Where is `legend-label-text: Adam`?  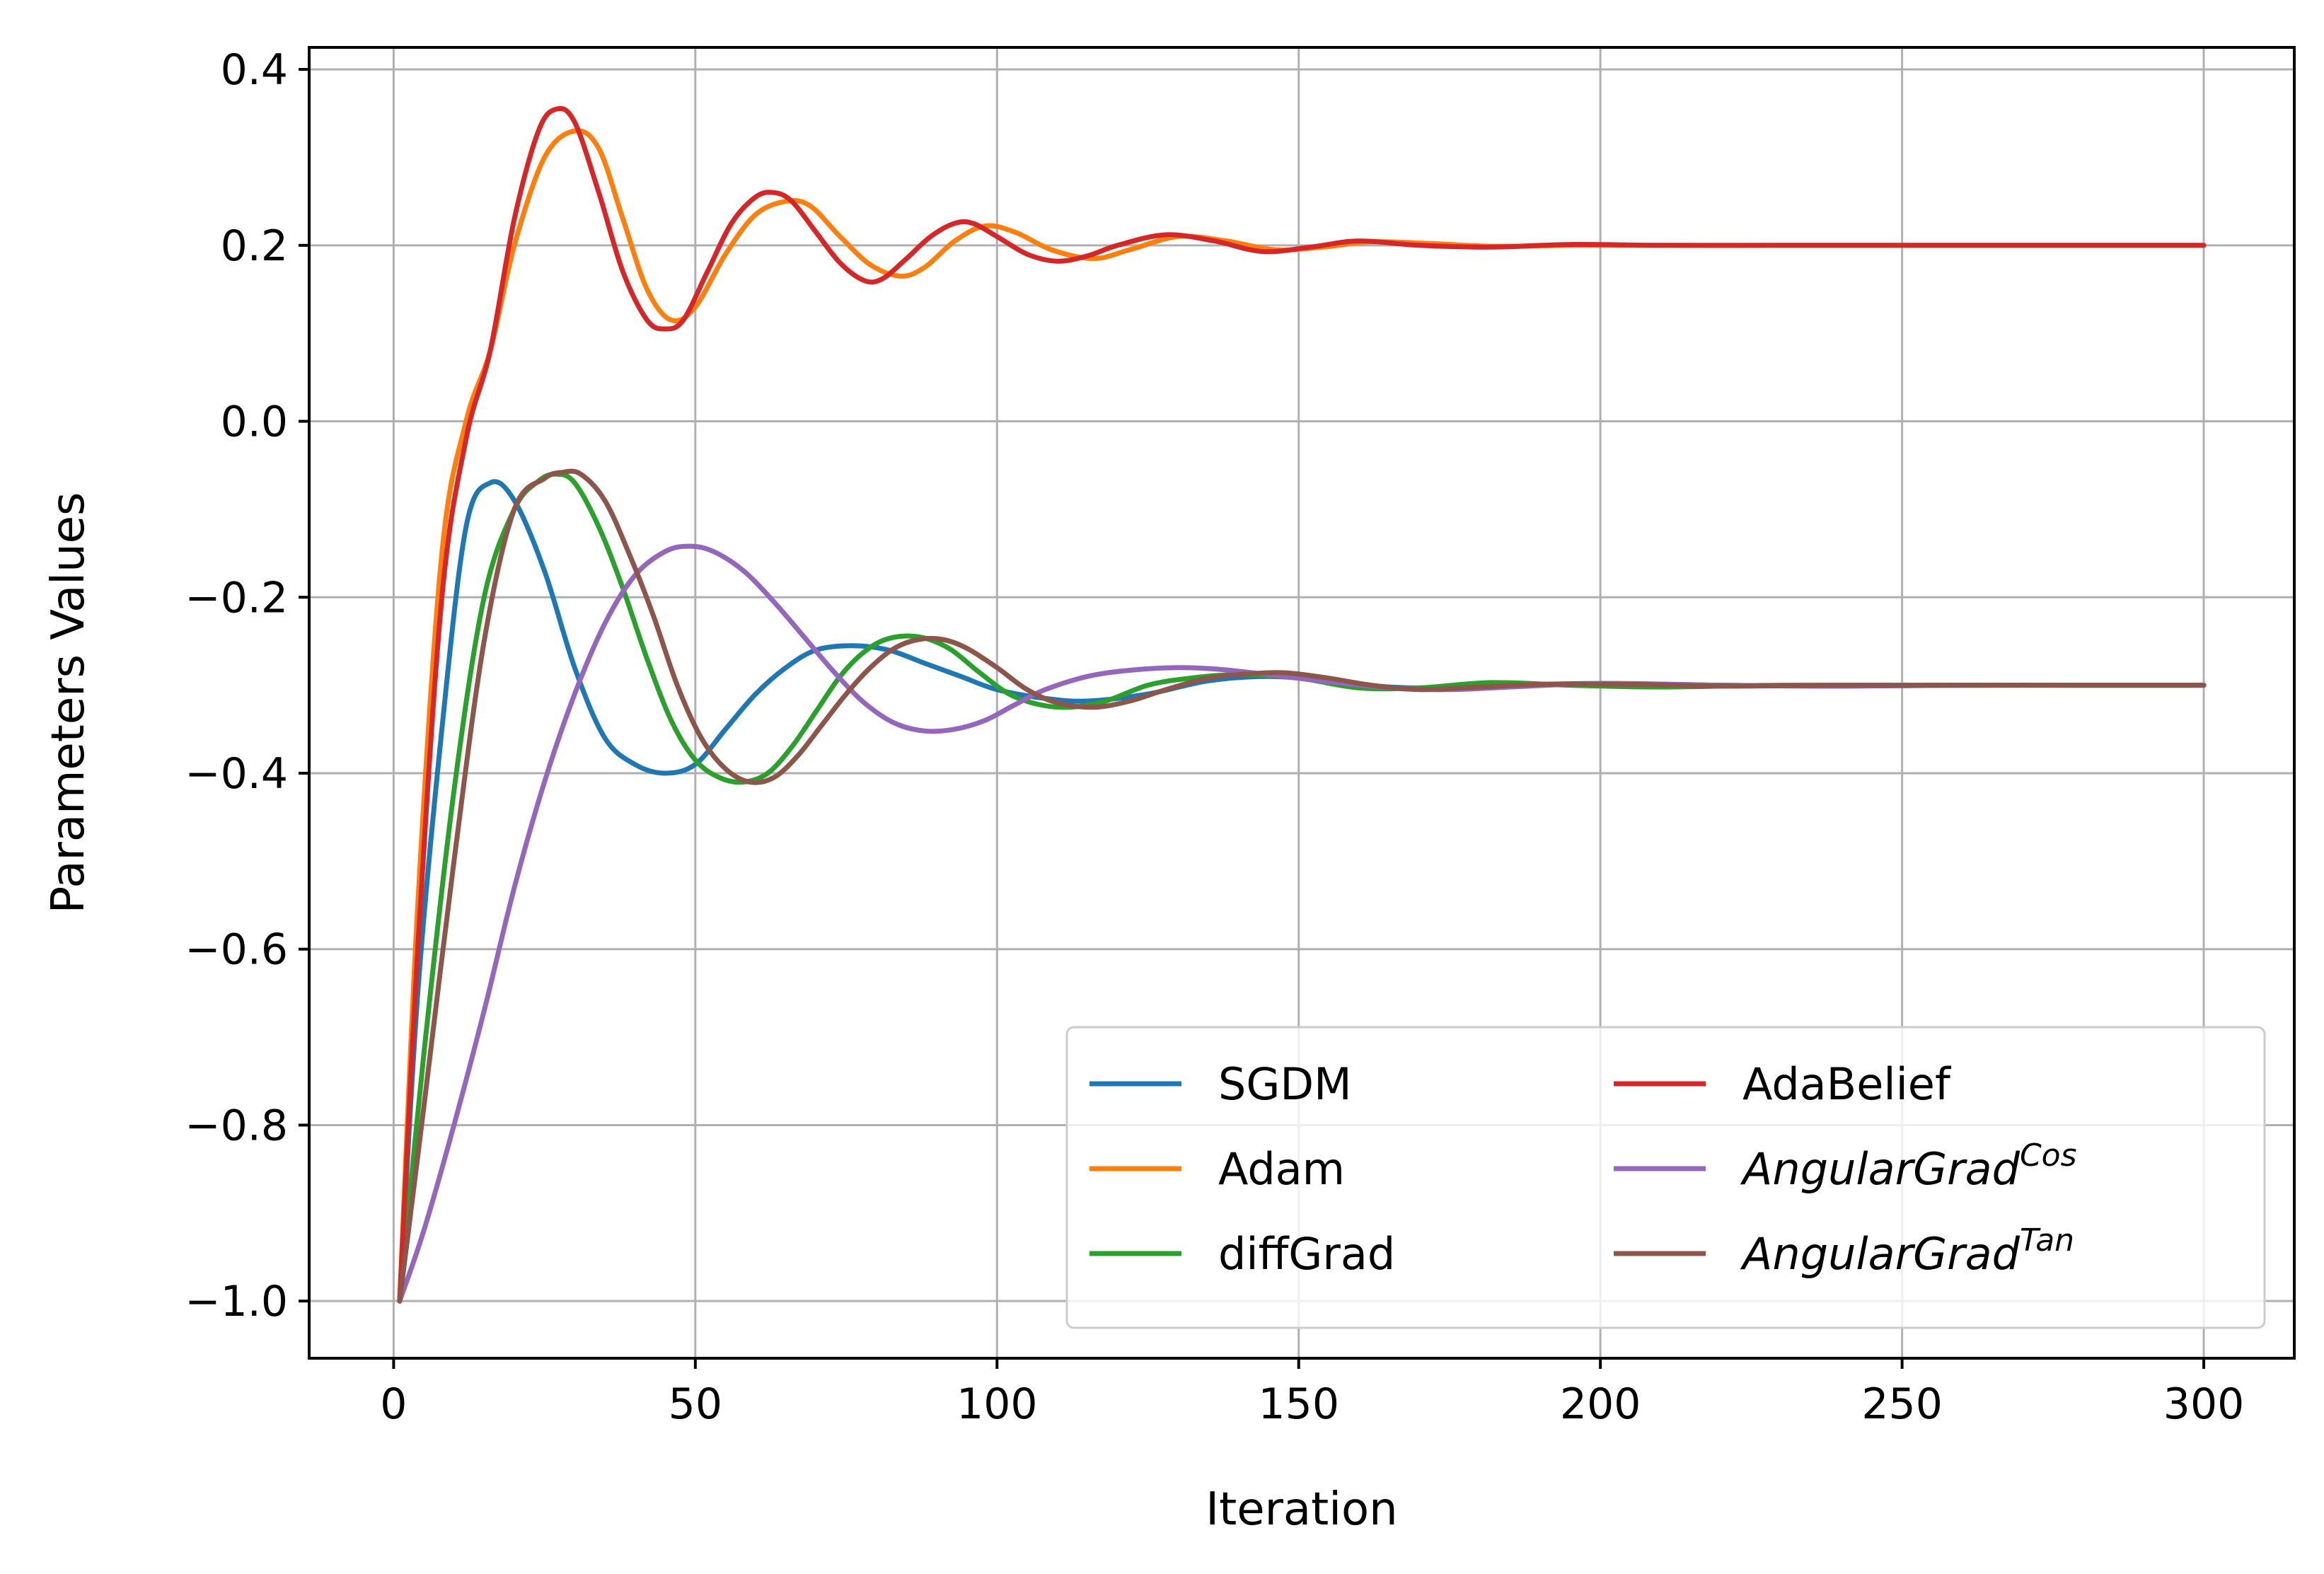 legend-label-text: Adam is located at coordinates (1281, 1169).